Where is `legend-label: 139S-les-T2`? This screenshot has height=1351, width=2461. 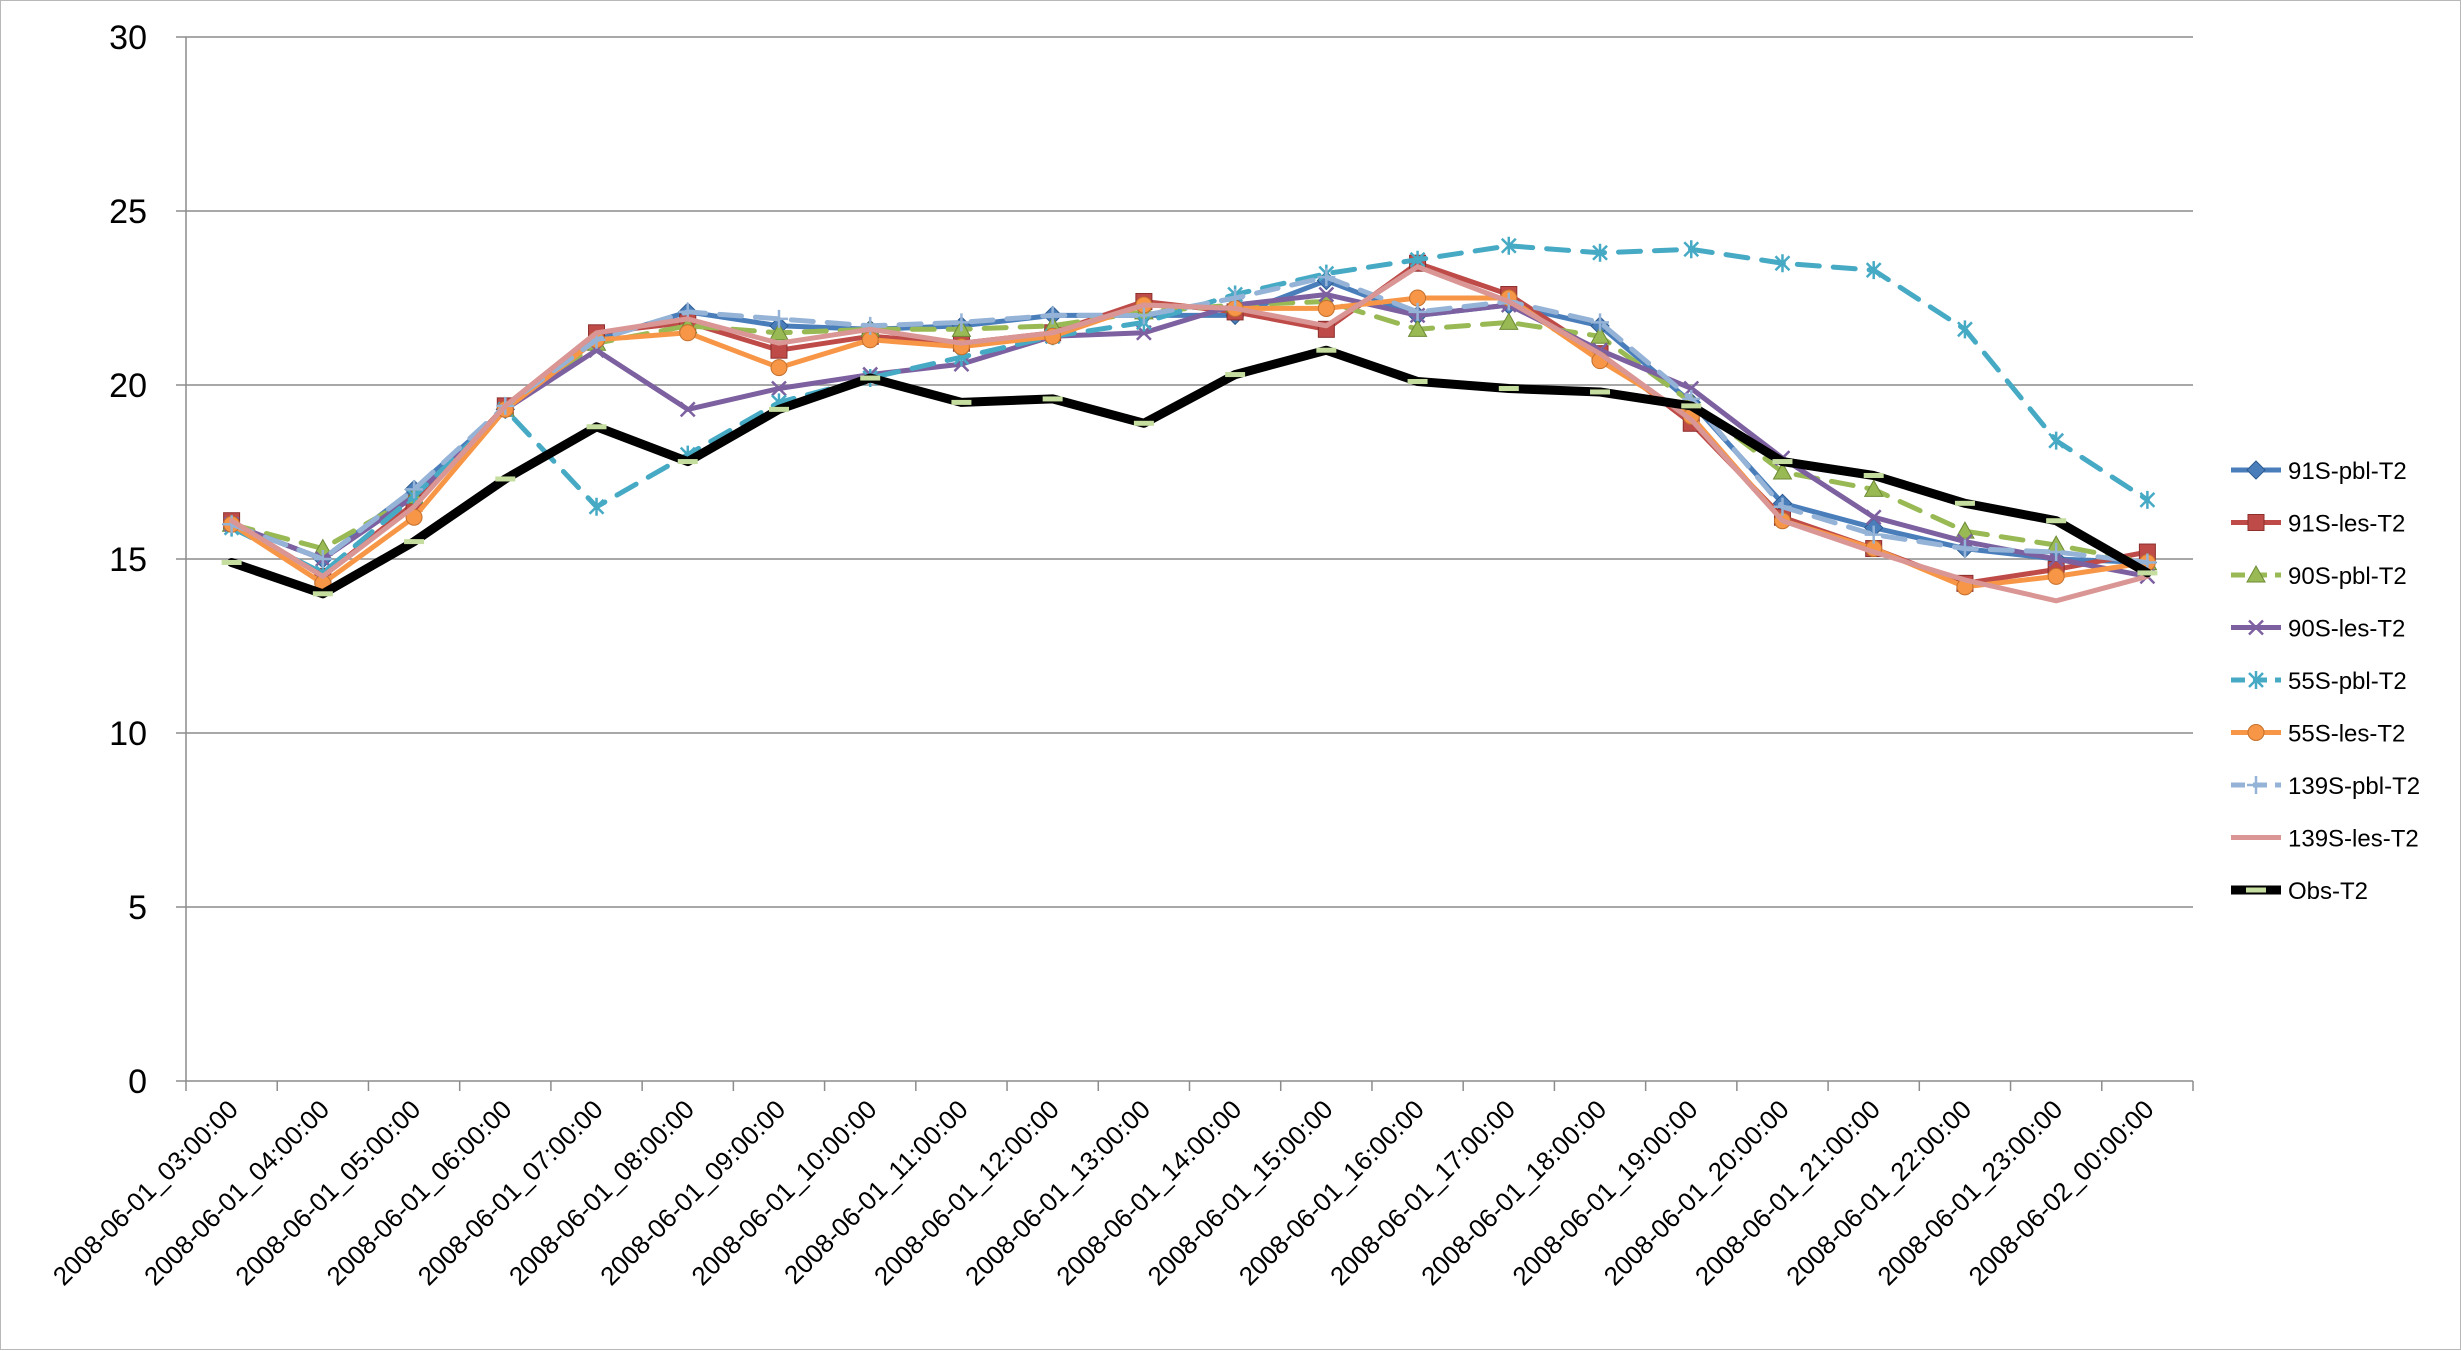 legend-label: 139S-les-T2 is located at coordinates (2353, 839).